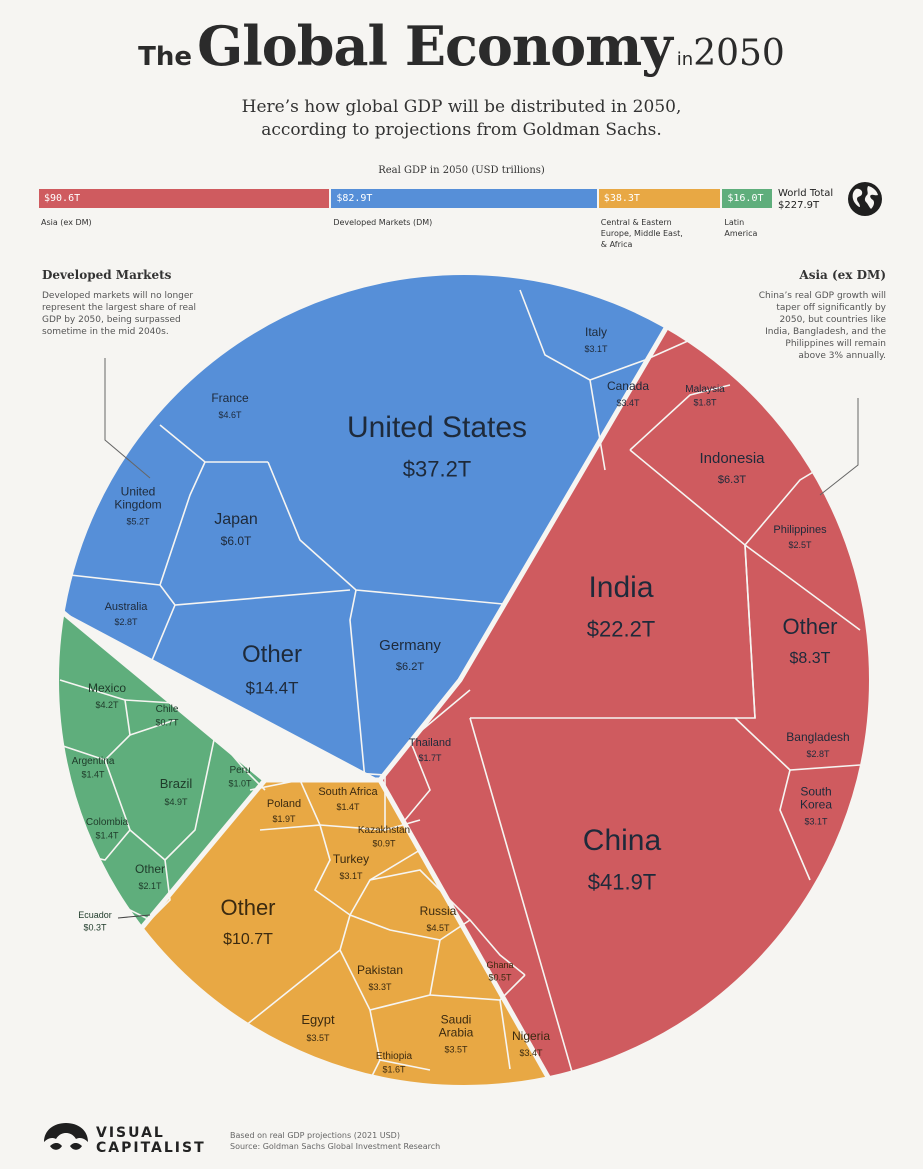  I want to click on cell-name: United States, so click(437, 427).